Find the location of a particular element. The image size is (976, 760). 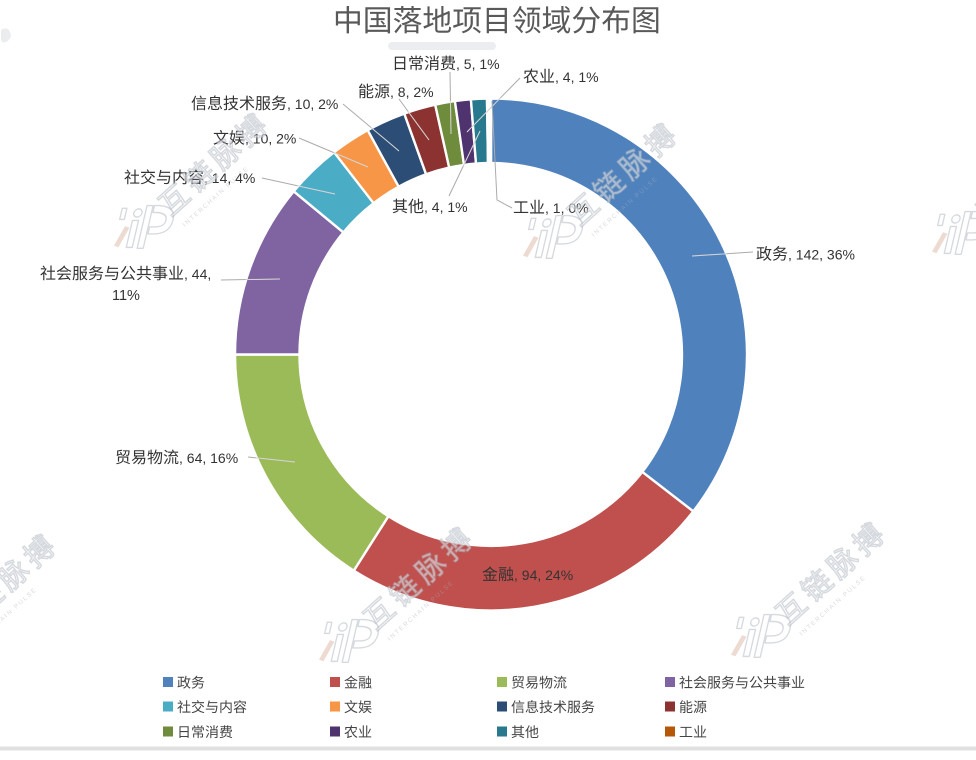

svg-text: , 142, 36% is located at coordinates (821, 255).